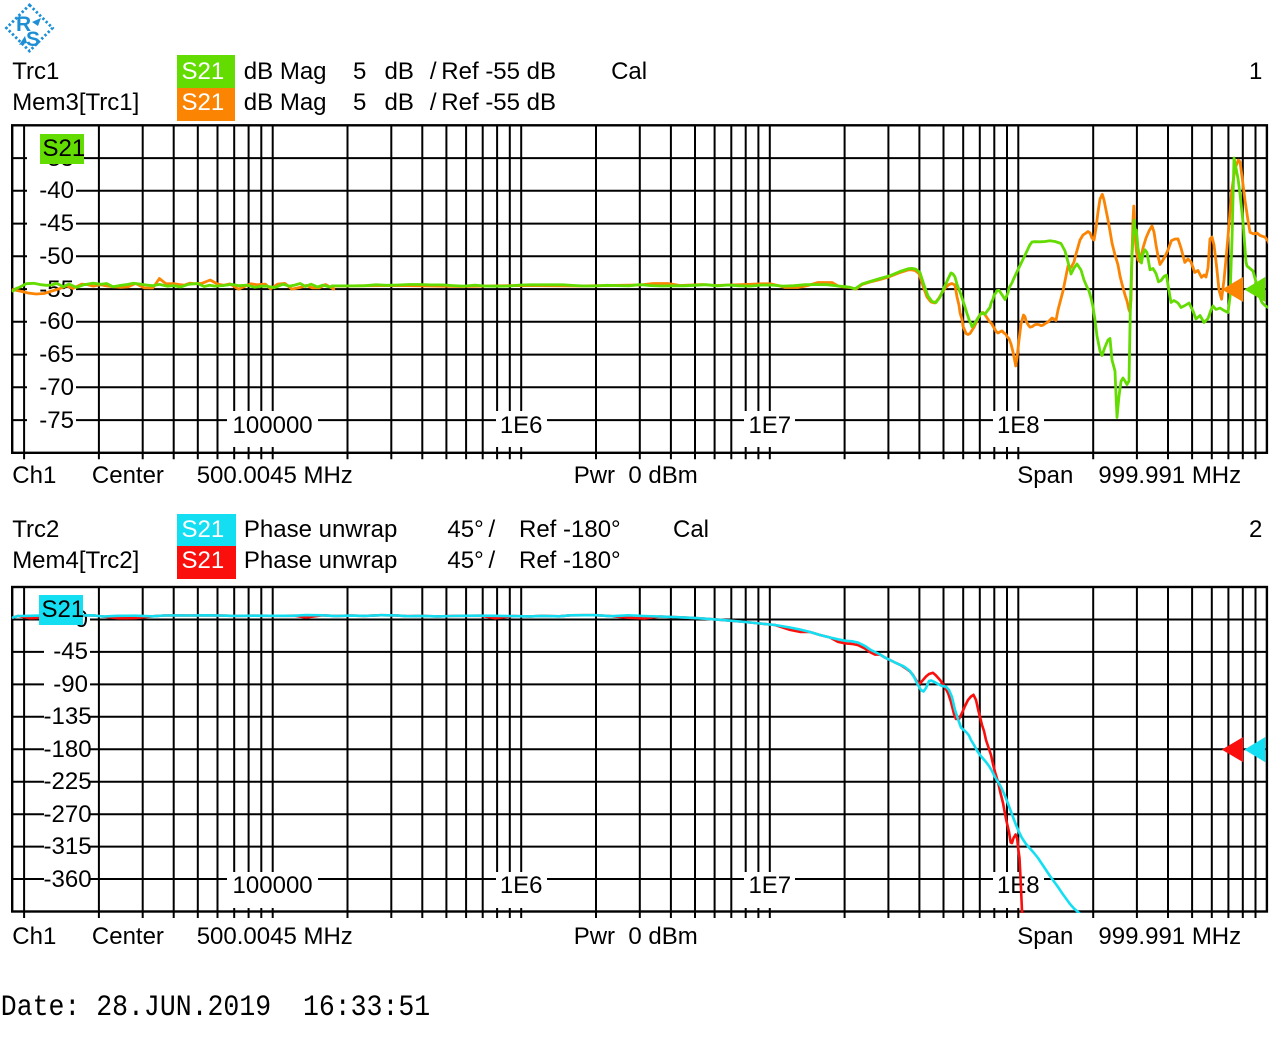 The height and width of the screenshot is (1052, 1278). Describe the element at coordinates (23, 24) in the screenshot. I see `svg-text: R` at that location.